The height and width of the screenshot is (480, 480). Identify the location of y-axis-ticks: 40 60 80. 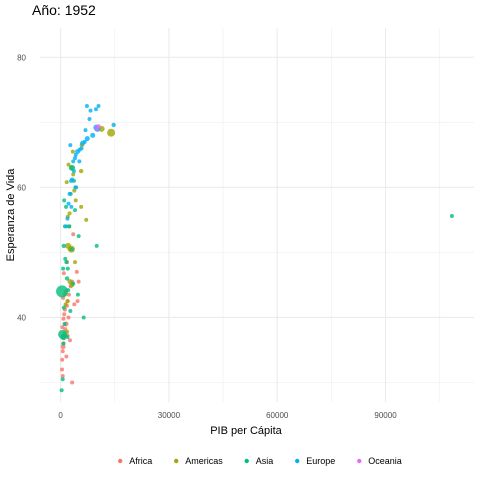
(21, 187).